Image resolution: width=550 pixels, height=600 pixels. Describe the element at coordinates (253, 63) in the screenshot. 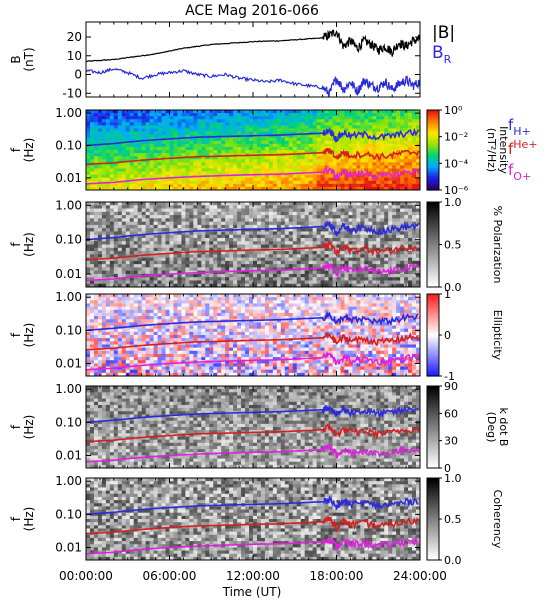

I see `panel-plot-area` at that location.